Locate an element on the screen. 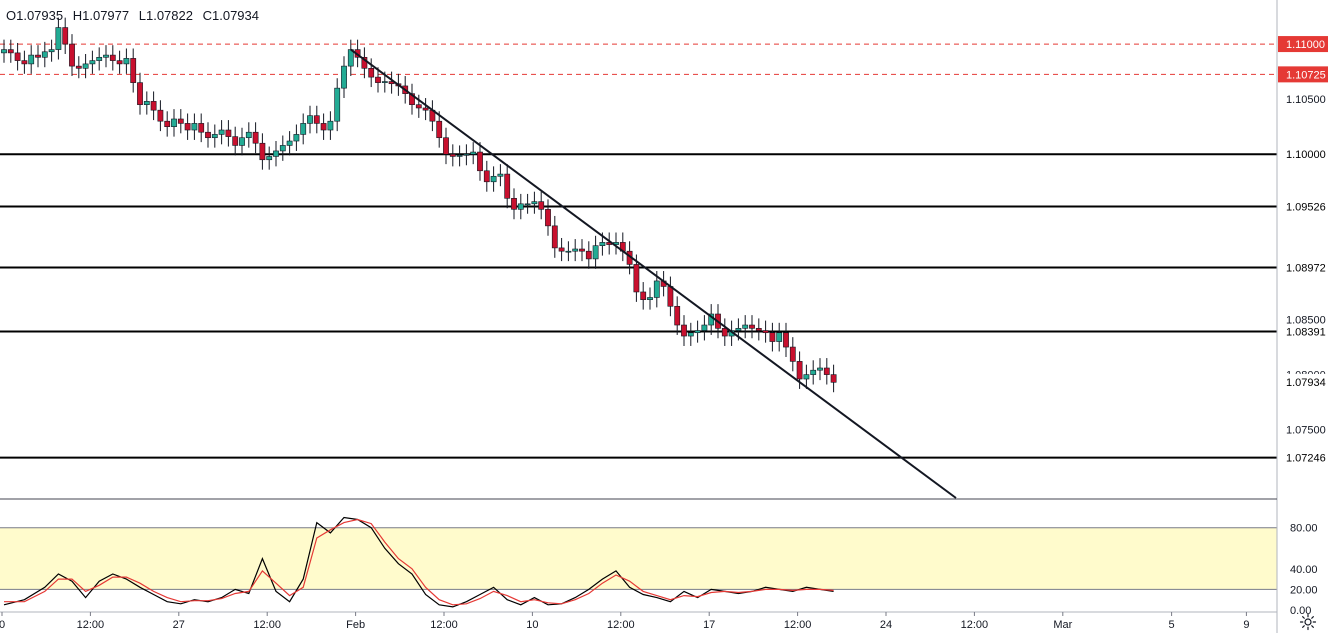 The image size is (1331, 633). ohlc-close: C1.07934 is located at coordinates (230, 15).